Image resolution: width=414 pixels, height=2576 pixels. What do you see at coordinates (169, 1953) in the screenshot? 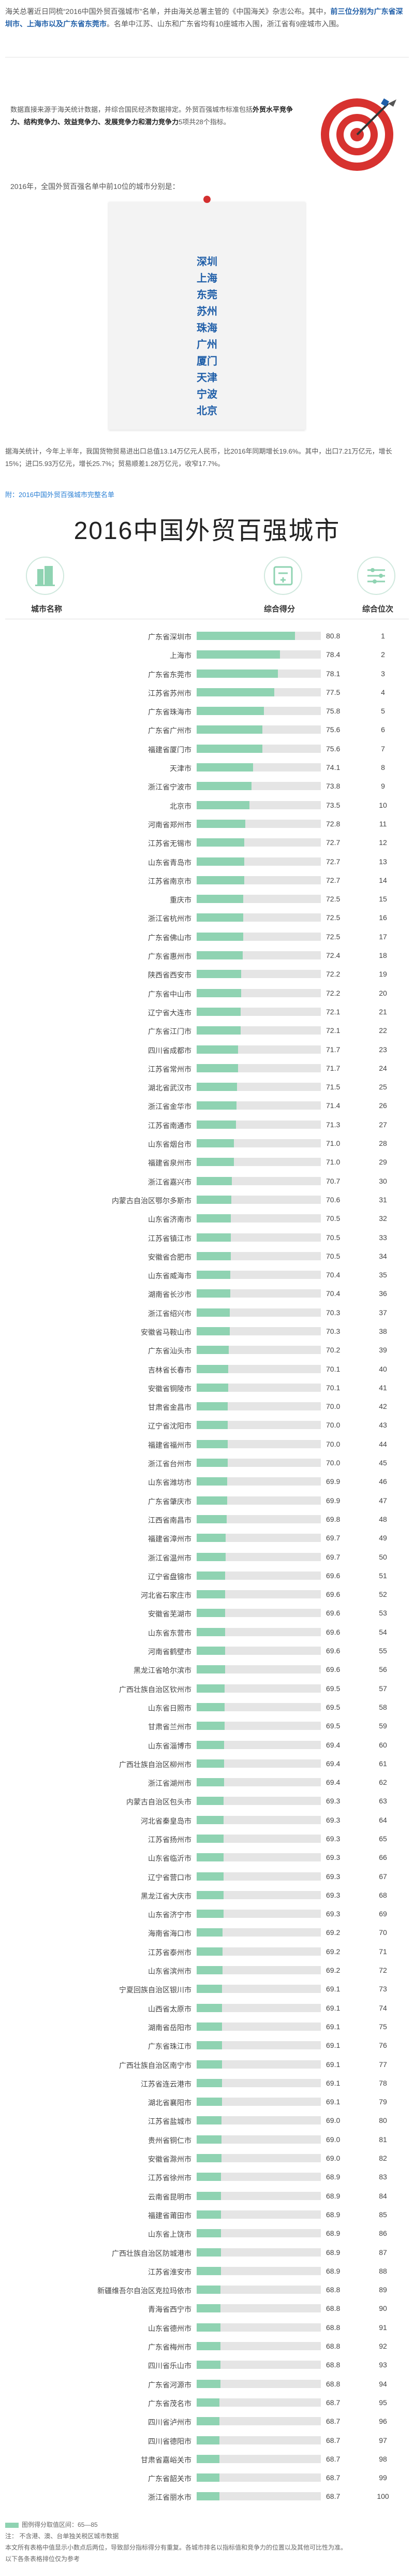
I see `city-name: 江苏省泰州市` at bounding box center [169, 1953].